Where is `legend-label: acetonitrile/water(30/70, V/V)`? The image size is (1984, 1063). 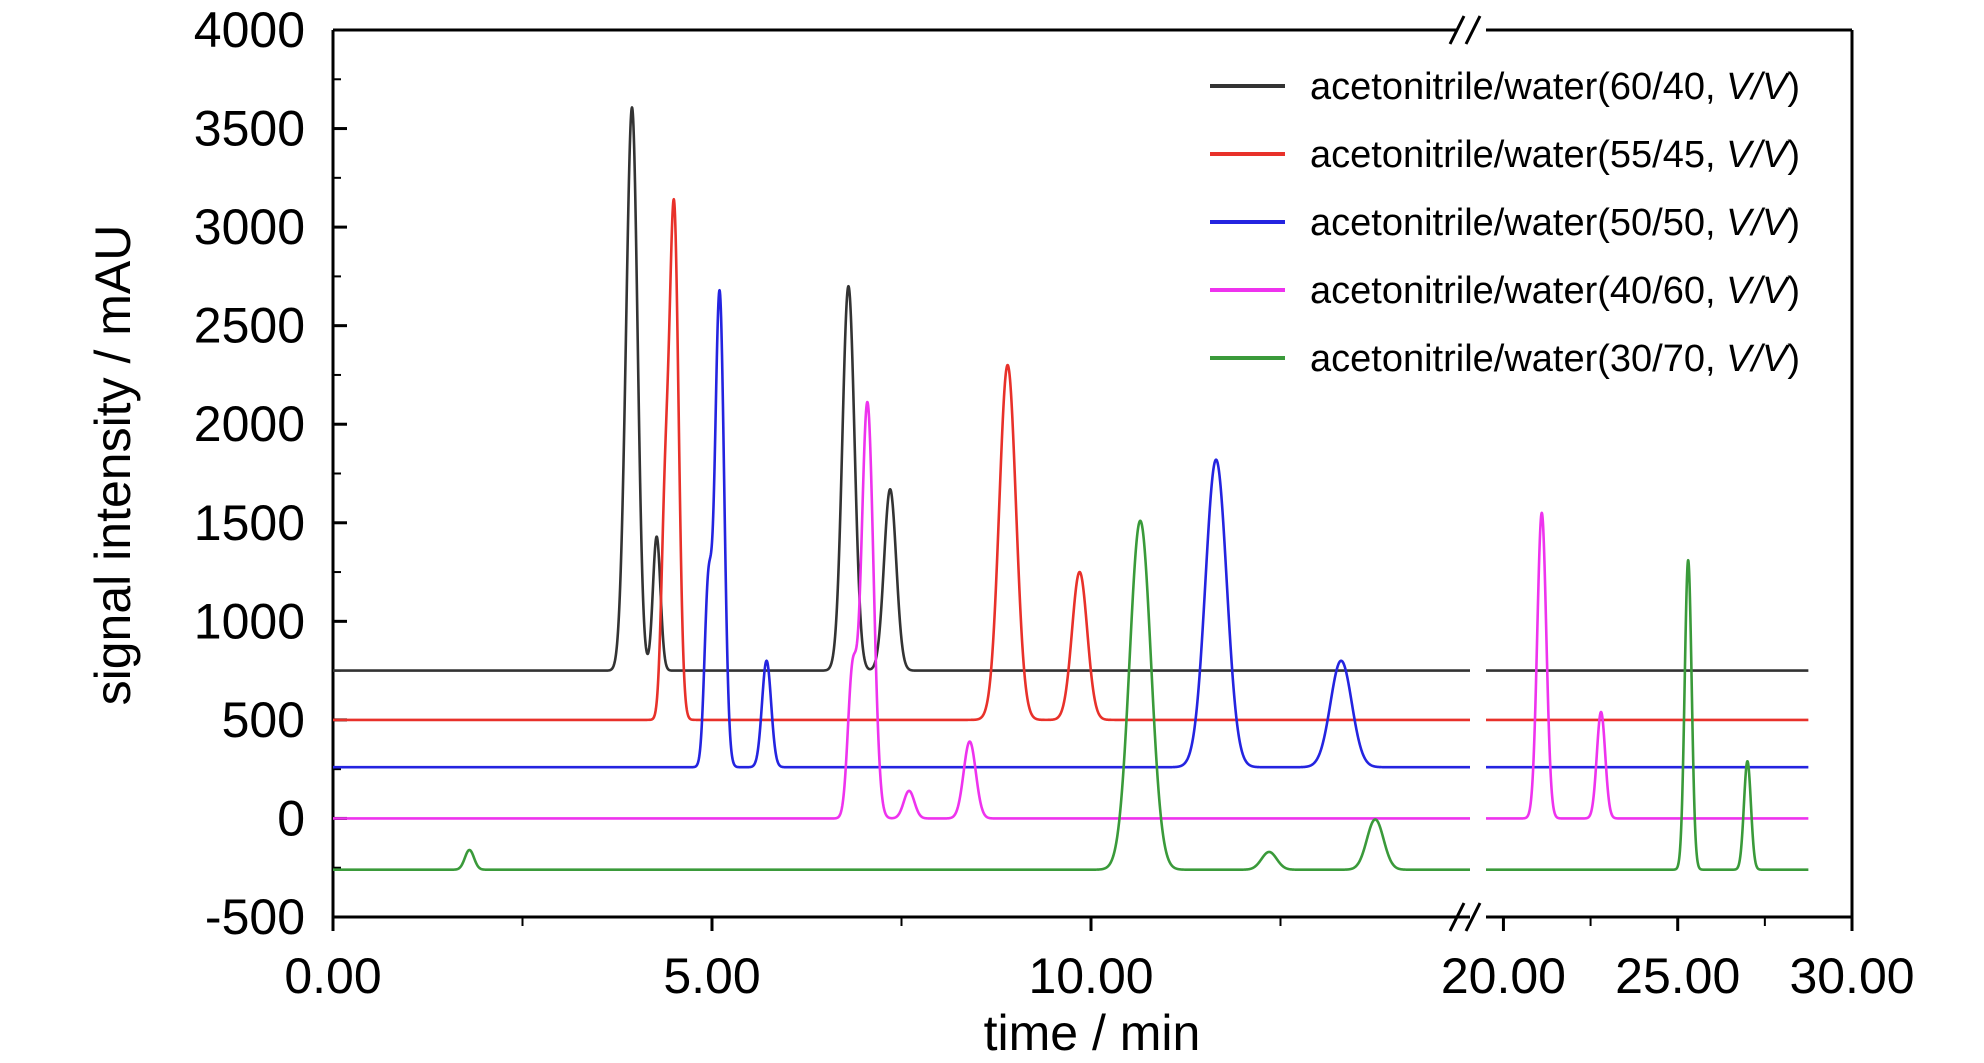
legend-label: acetonitrile/water(30/70, V/V) is located at coordinates (1555, 359).